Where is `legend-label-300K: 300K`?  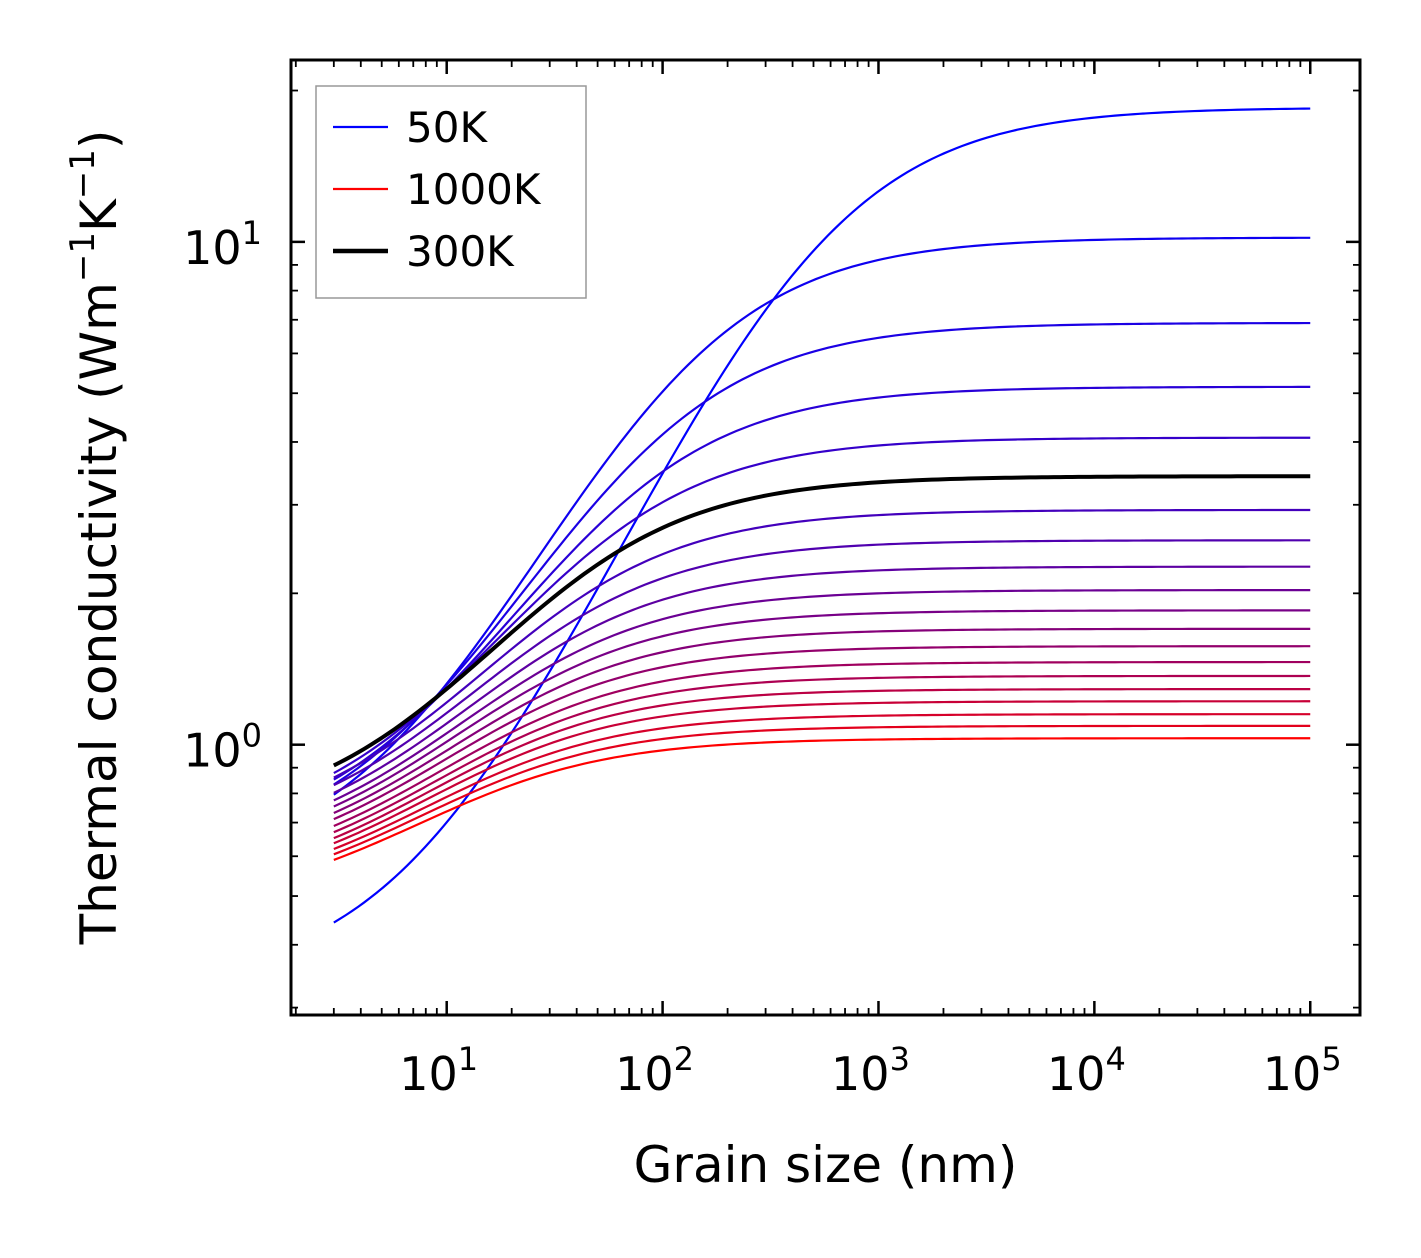
legend-label-300K: 300K is located at coordinates (460, 251).